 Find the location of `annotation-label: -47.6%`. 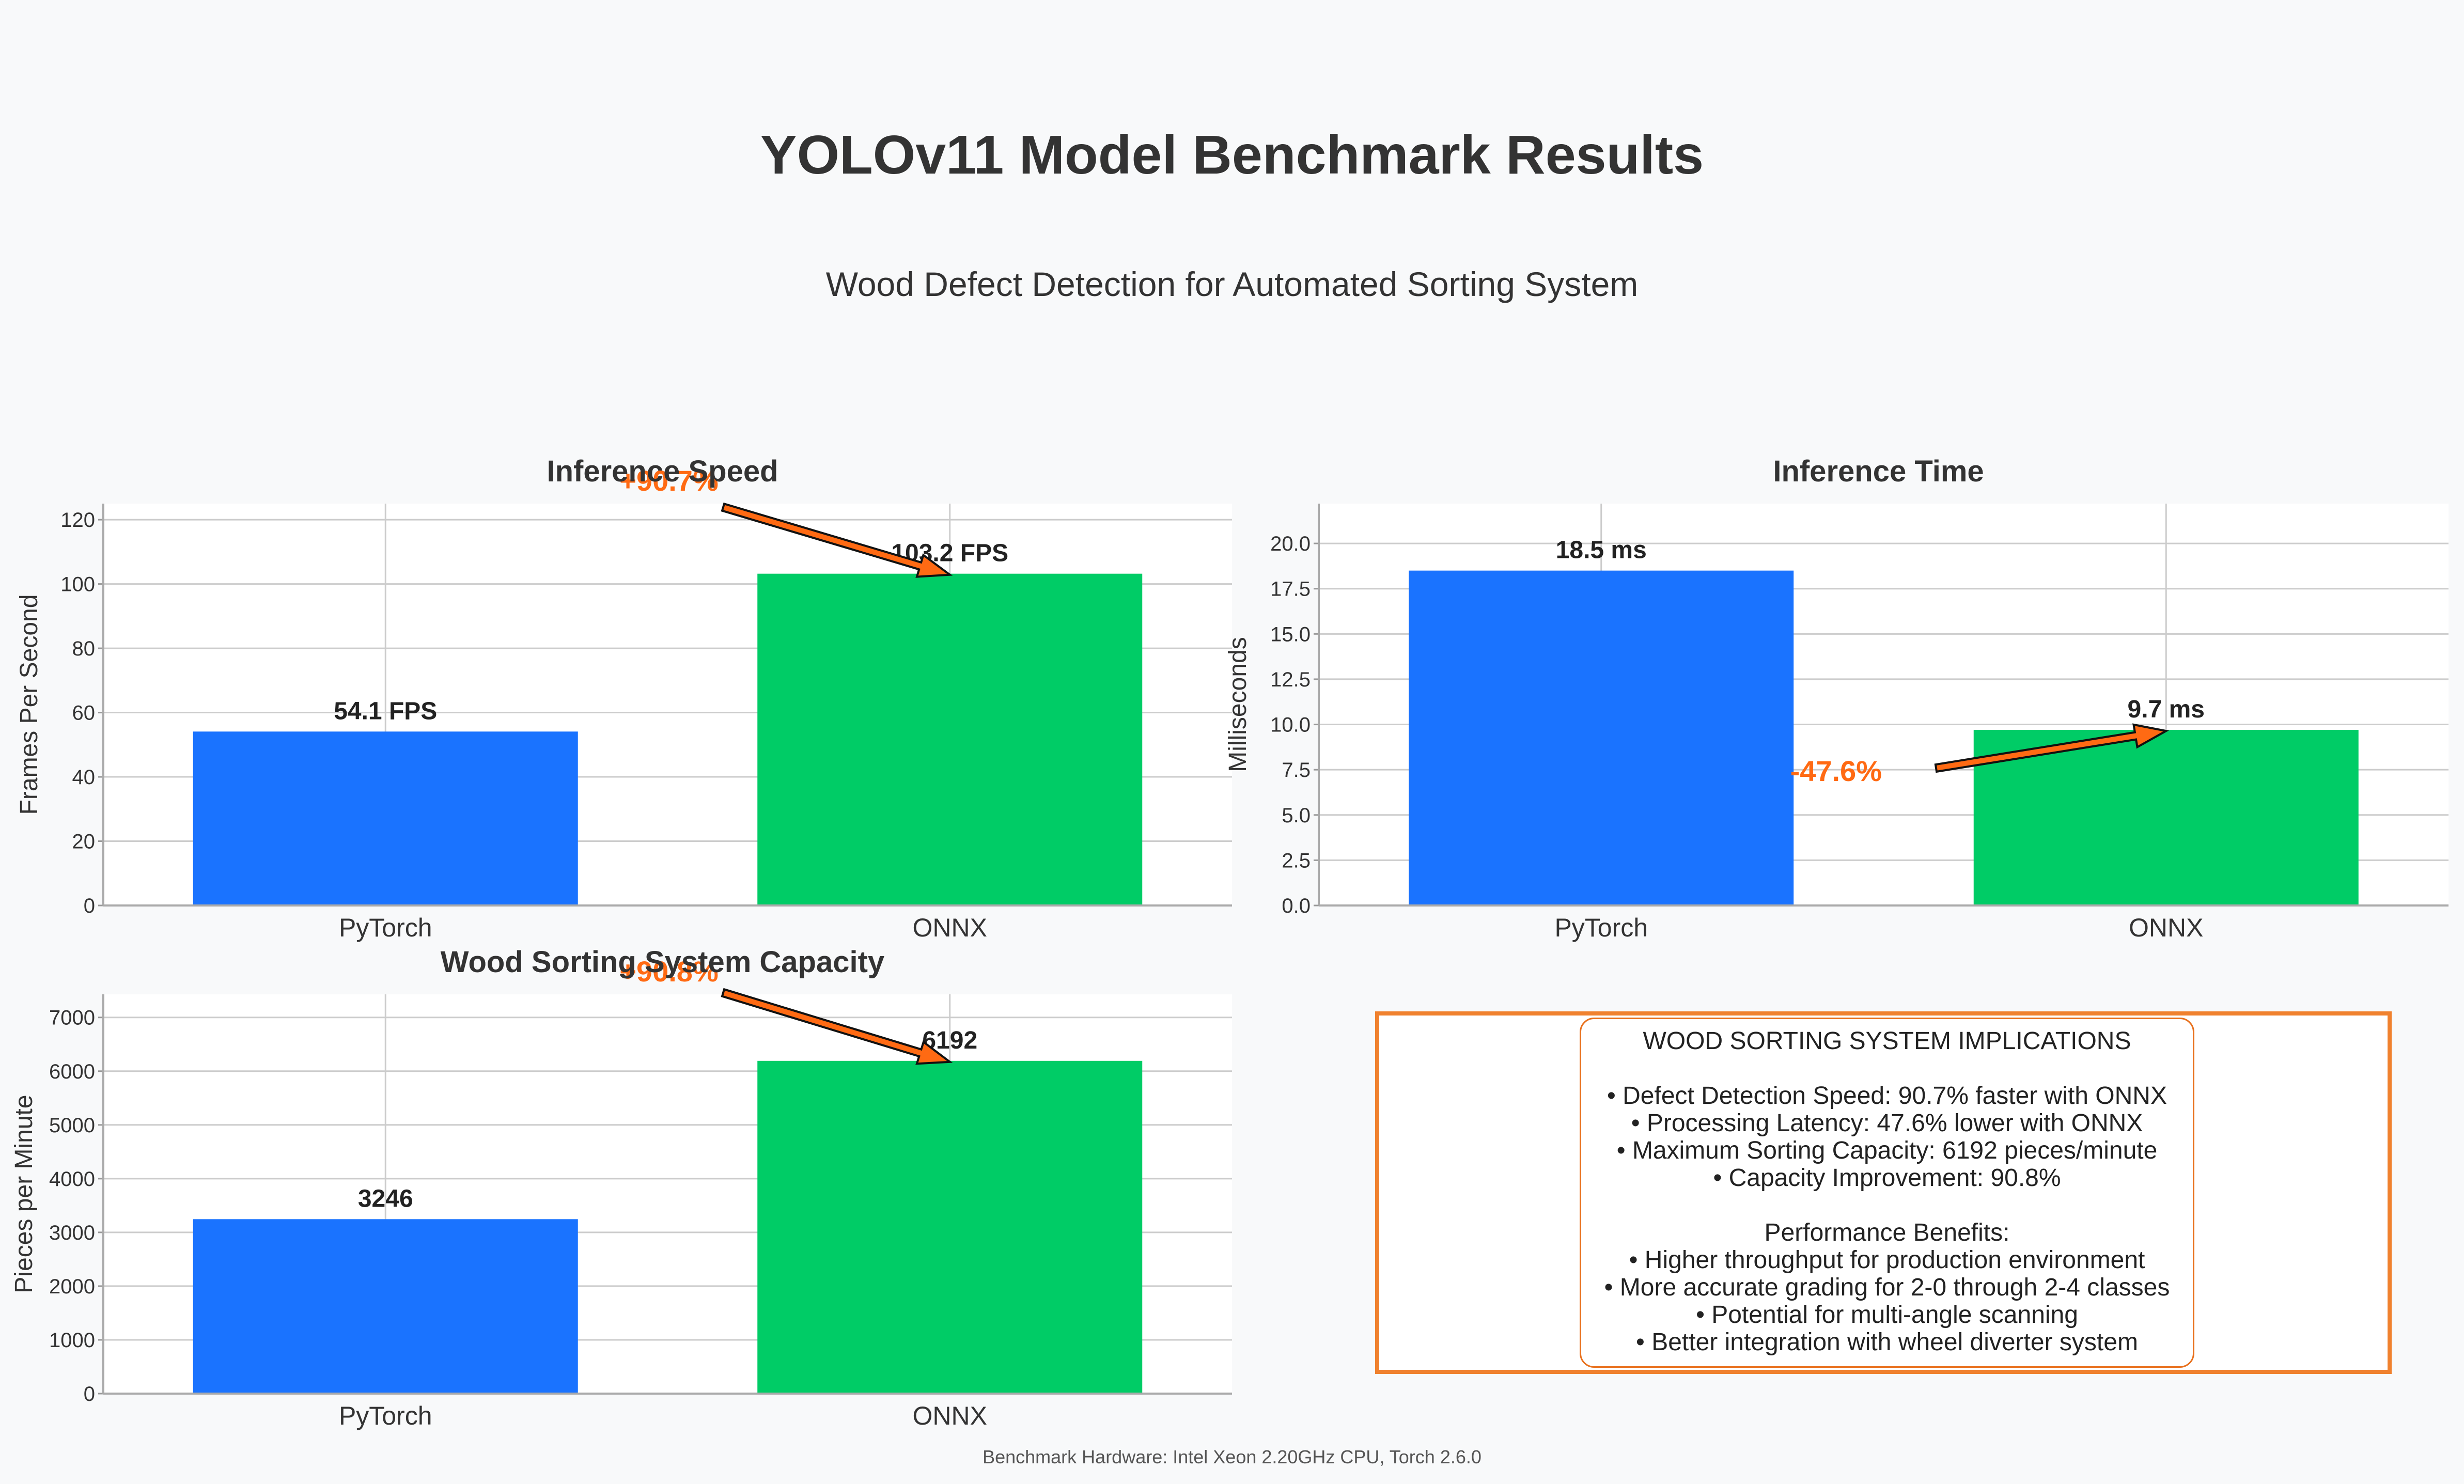

annotation-label: -47.6% is located at coordinates (1836, 771).